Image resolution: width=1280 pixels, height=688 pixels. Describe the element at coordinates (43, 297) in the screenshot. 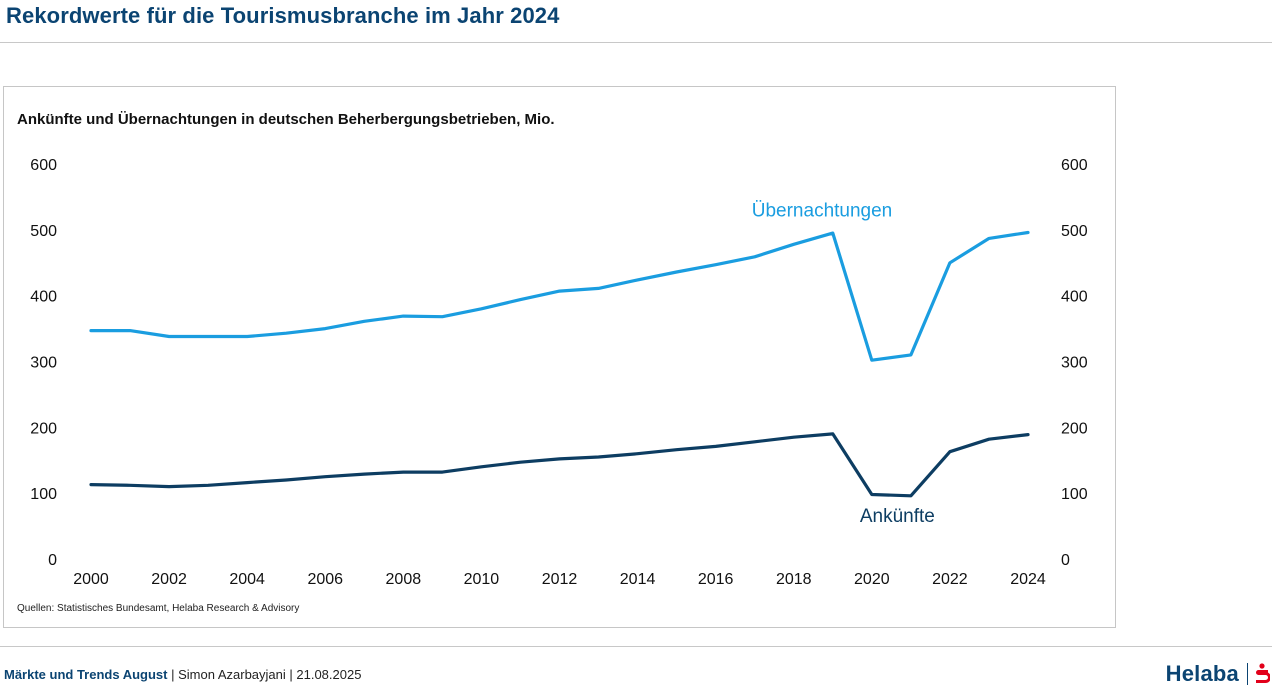

I see `y-tick-label-left: 400` at that location.